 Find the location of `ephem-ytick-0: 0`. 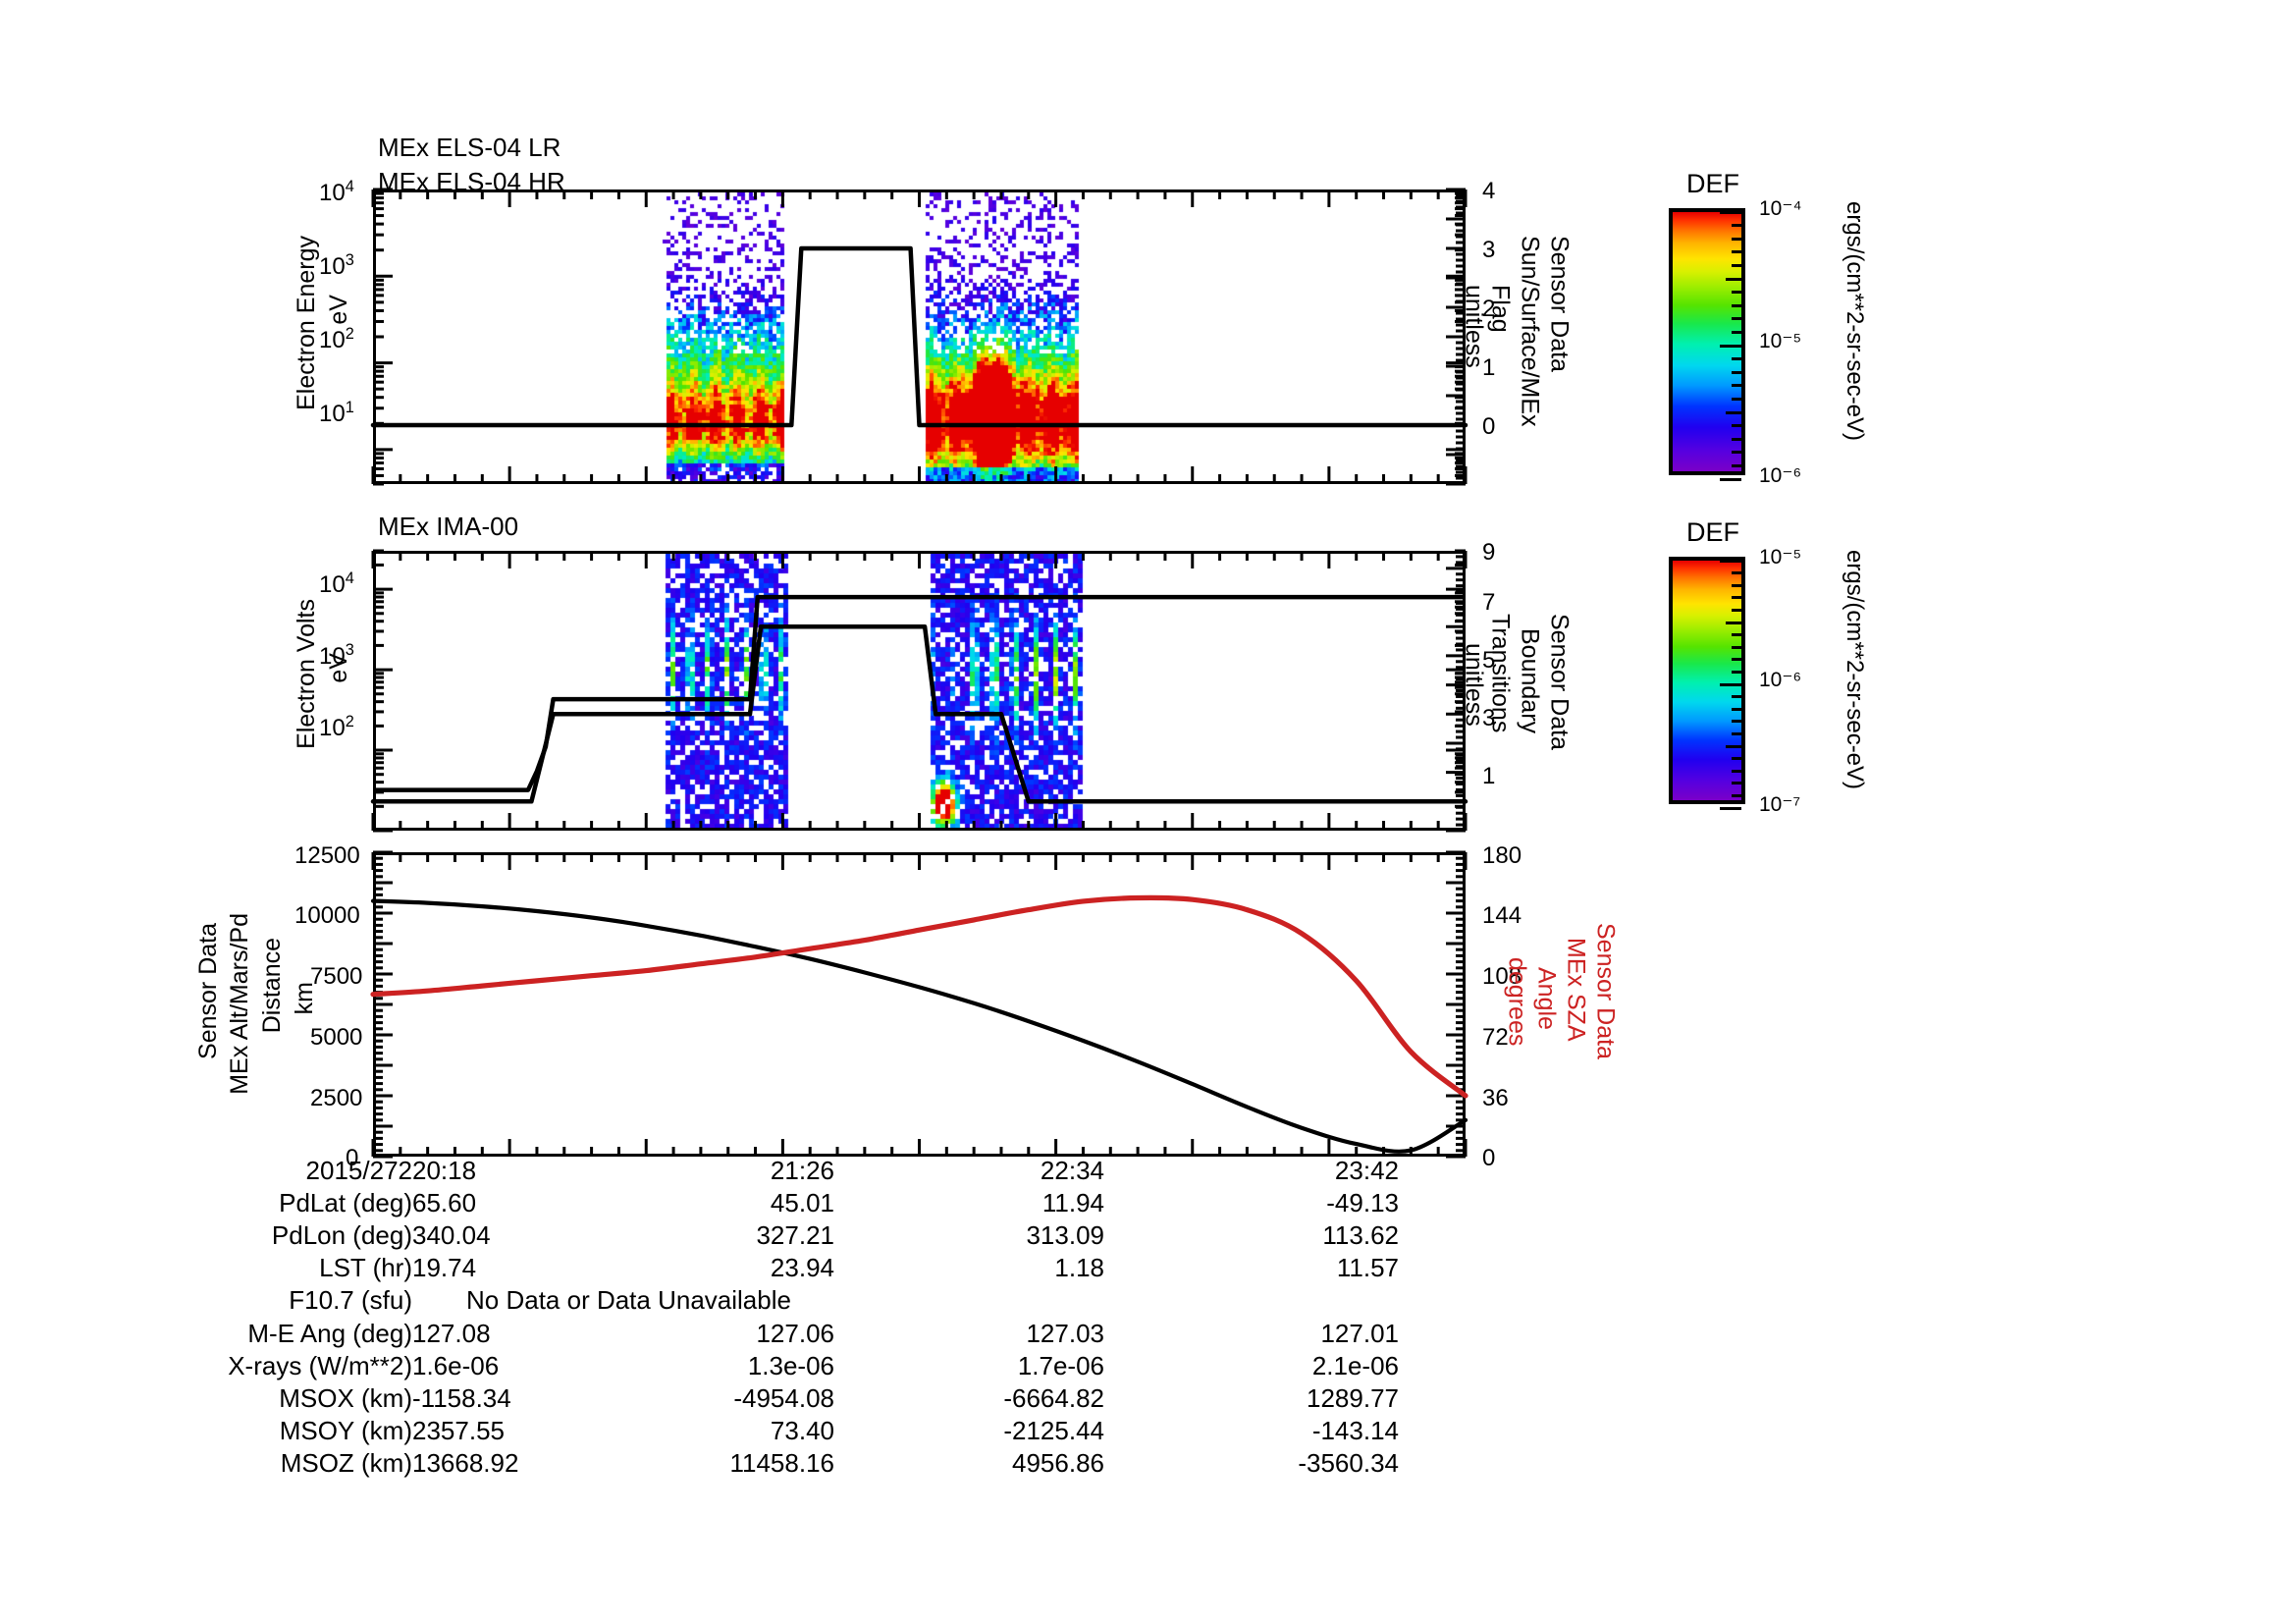

ephem-ytick-0: 0 is located at coordinates (353, 1158).